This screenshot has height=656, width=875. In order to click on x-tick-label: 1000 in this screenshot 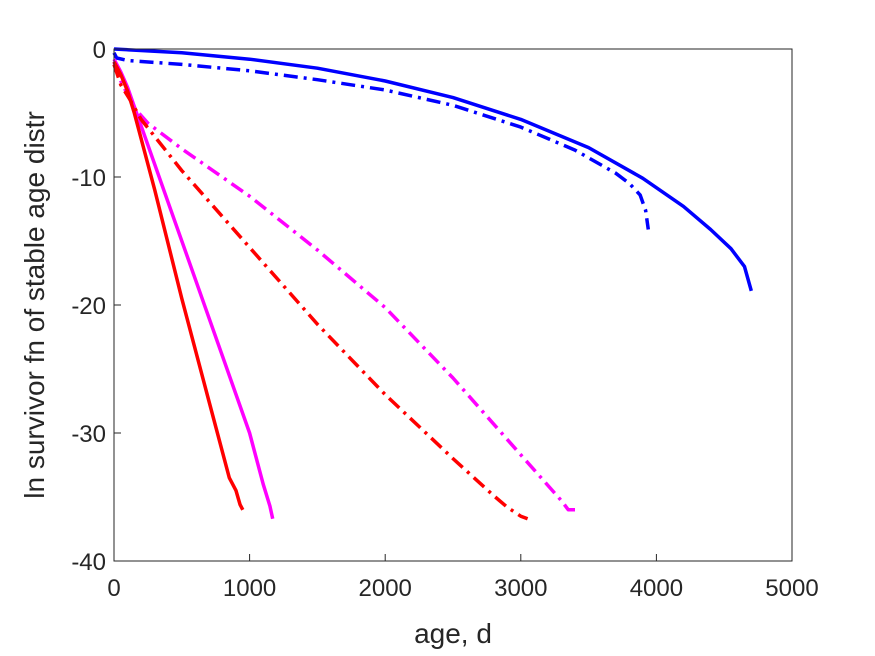, I will do `click(249, 588)`.